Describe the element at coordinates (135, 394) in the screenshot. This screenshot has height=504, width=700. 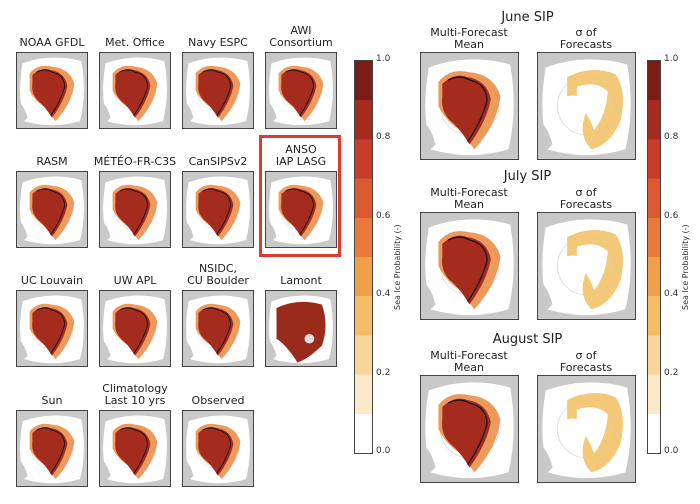
I see `model-label: Climatology Last 10 yrs` at that location.